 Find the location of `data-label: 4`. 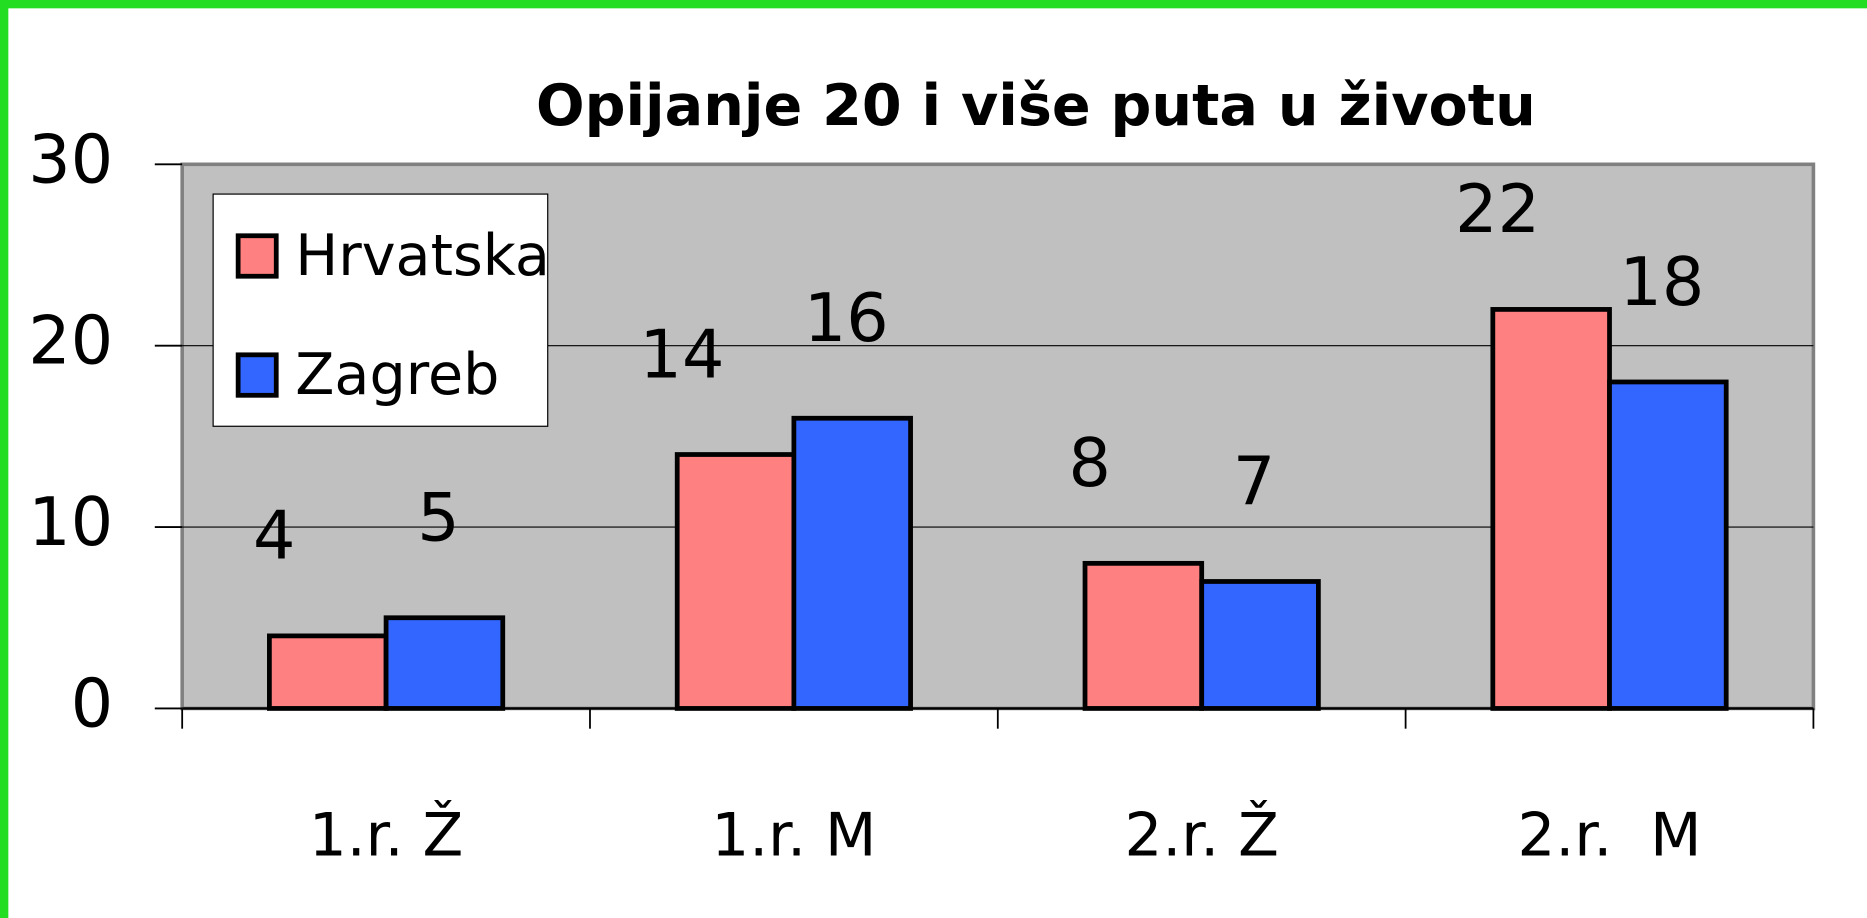

data-label: 4 is located at coordinates (274, 536).